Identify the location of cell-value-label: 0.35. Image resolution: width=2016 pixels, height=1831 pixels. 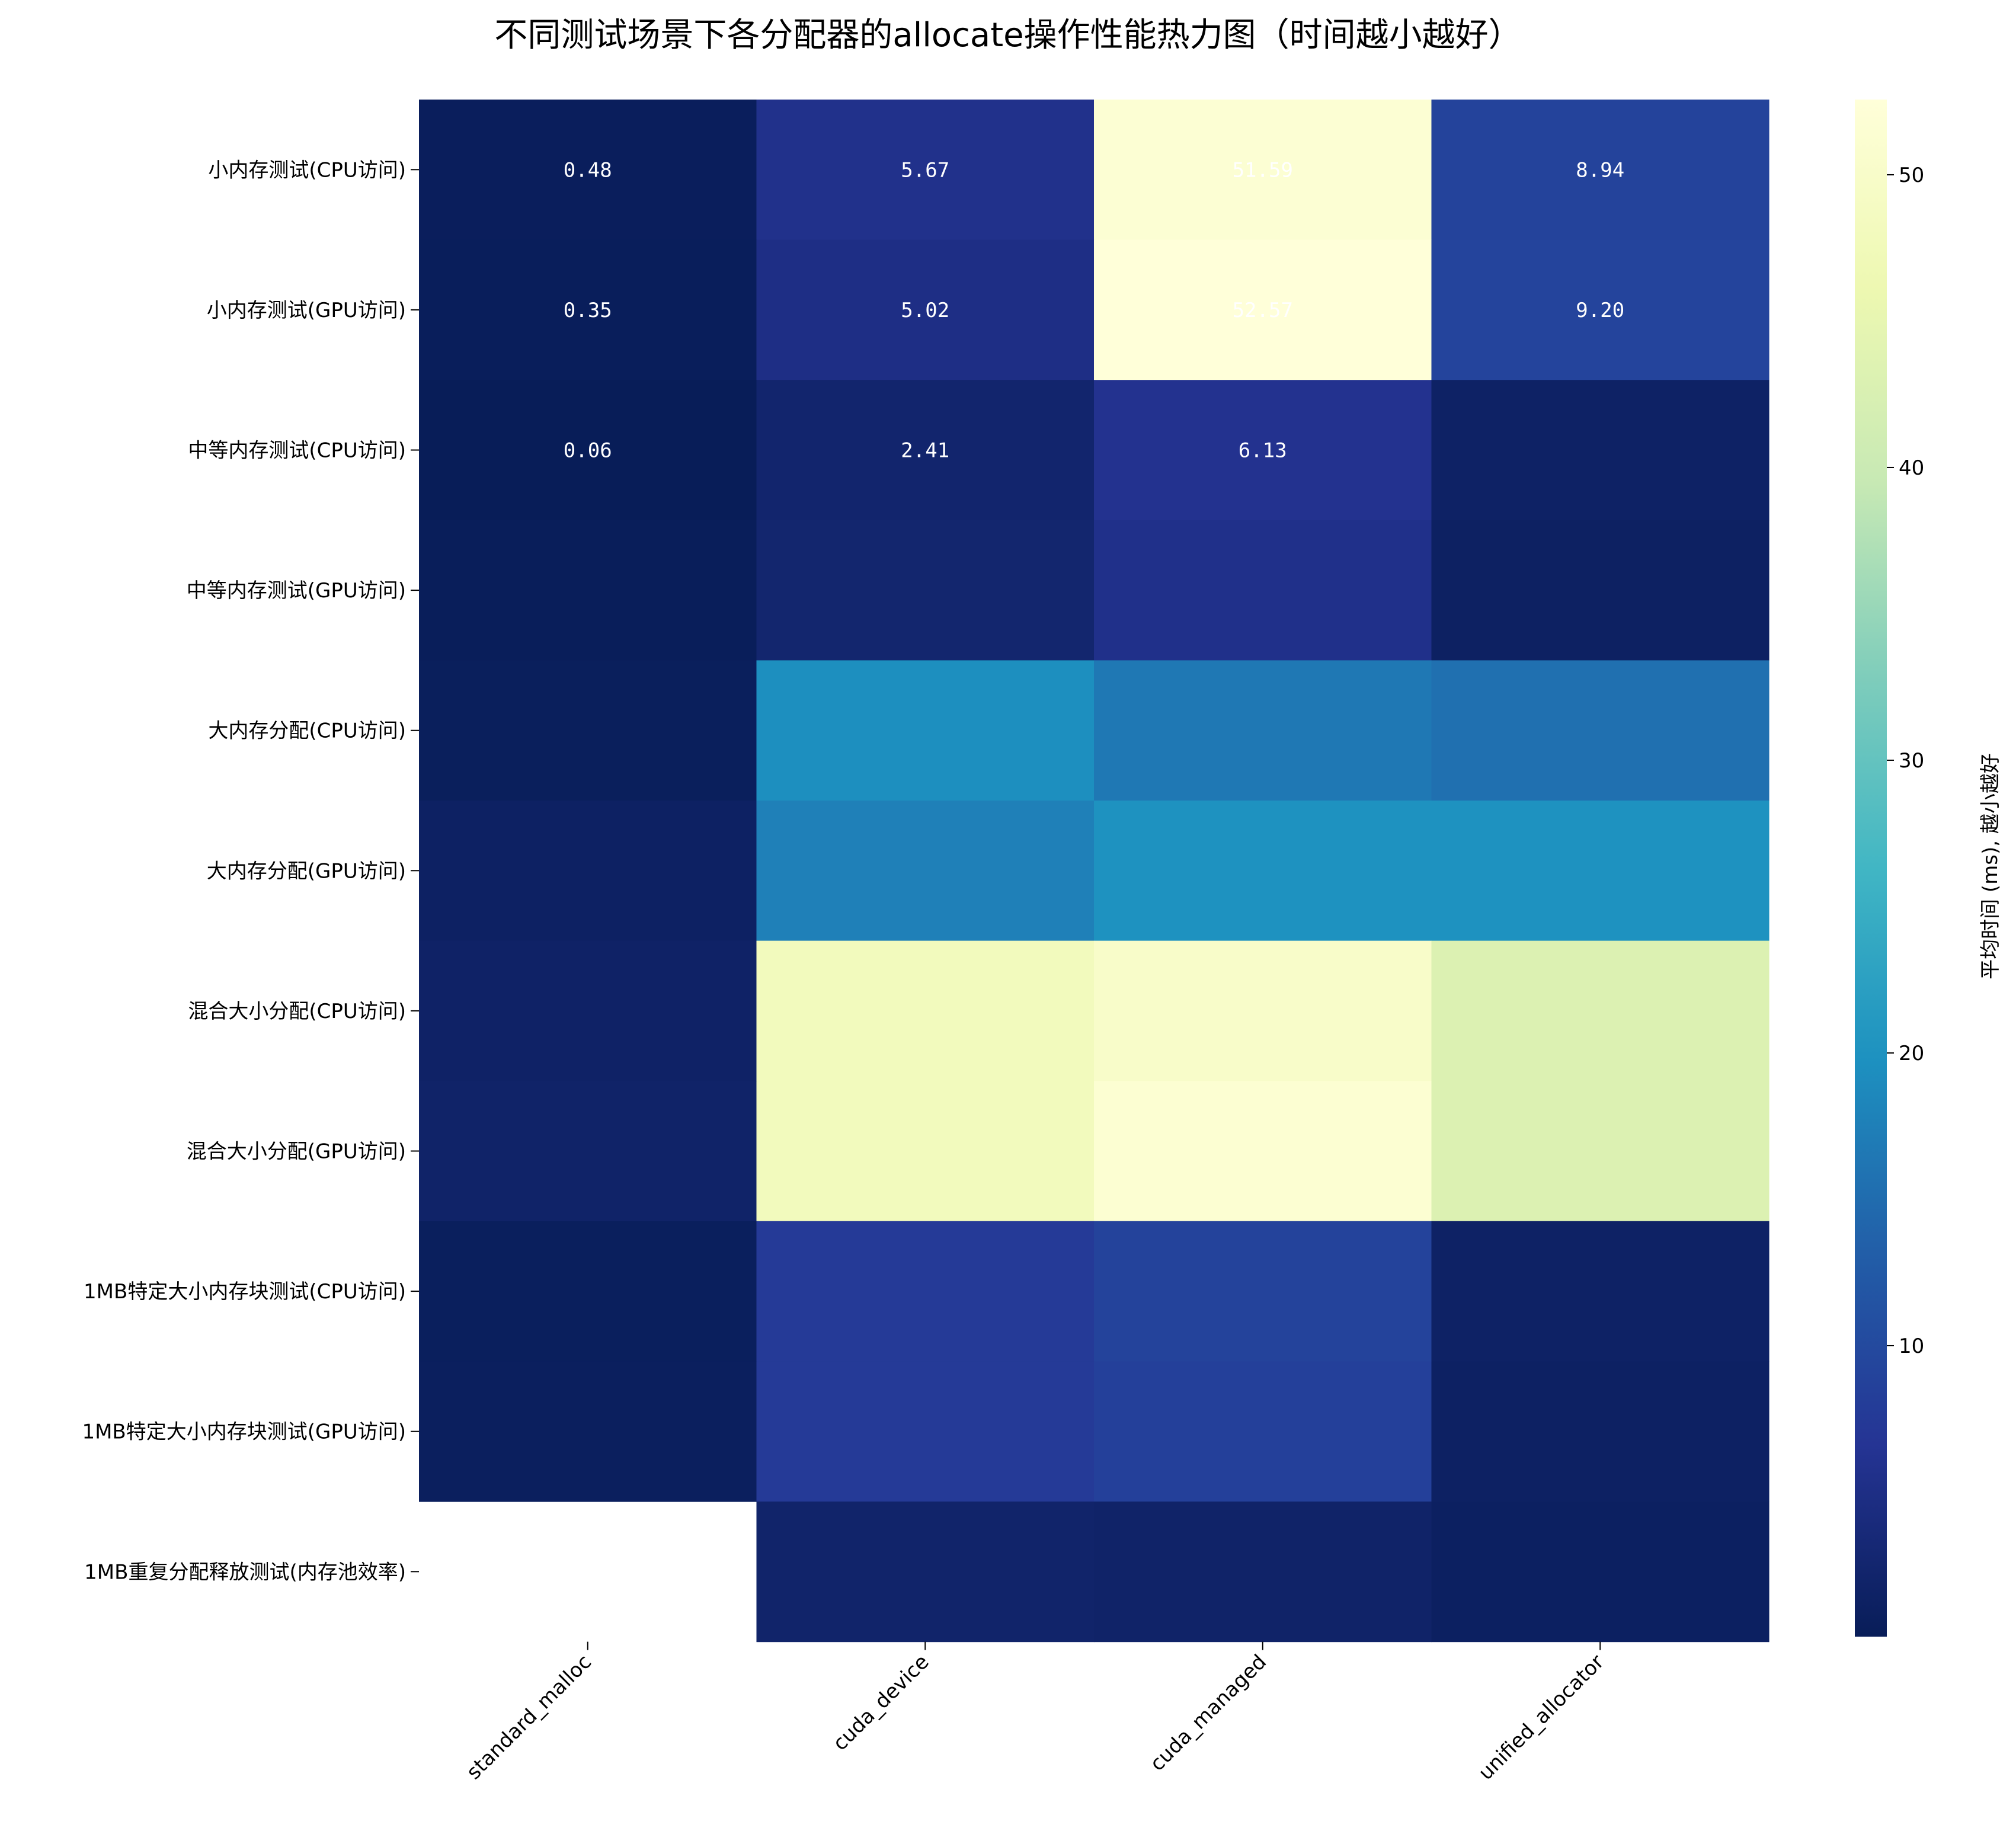
(588, 310).